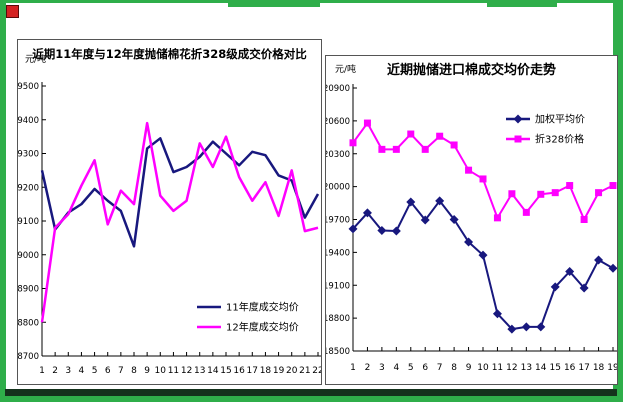 Image resolution: width=623 pixels, height=402 pixels. What do you see at coordinates (262, 307) in the screenshot?
I see `svg-text: 11年度成交均价` at bounding box center [262, 307].